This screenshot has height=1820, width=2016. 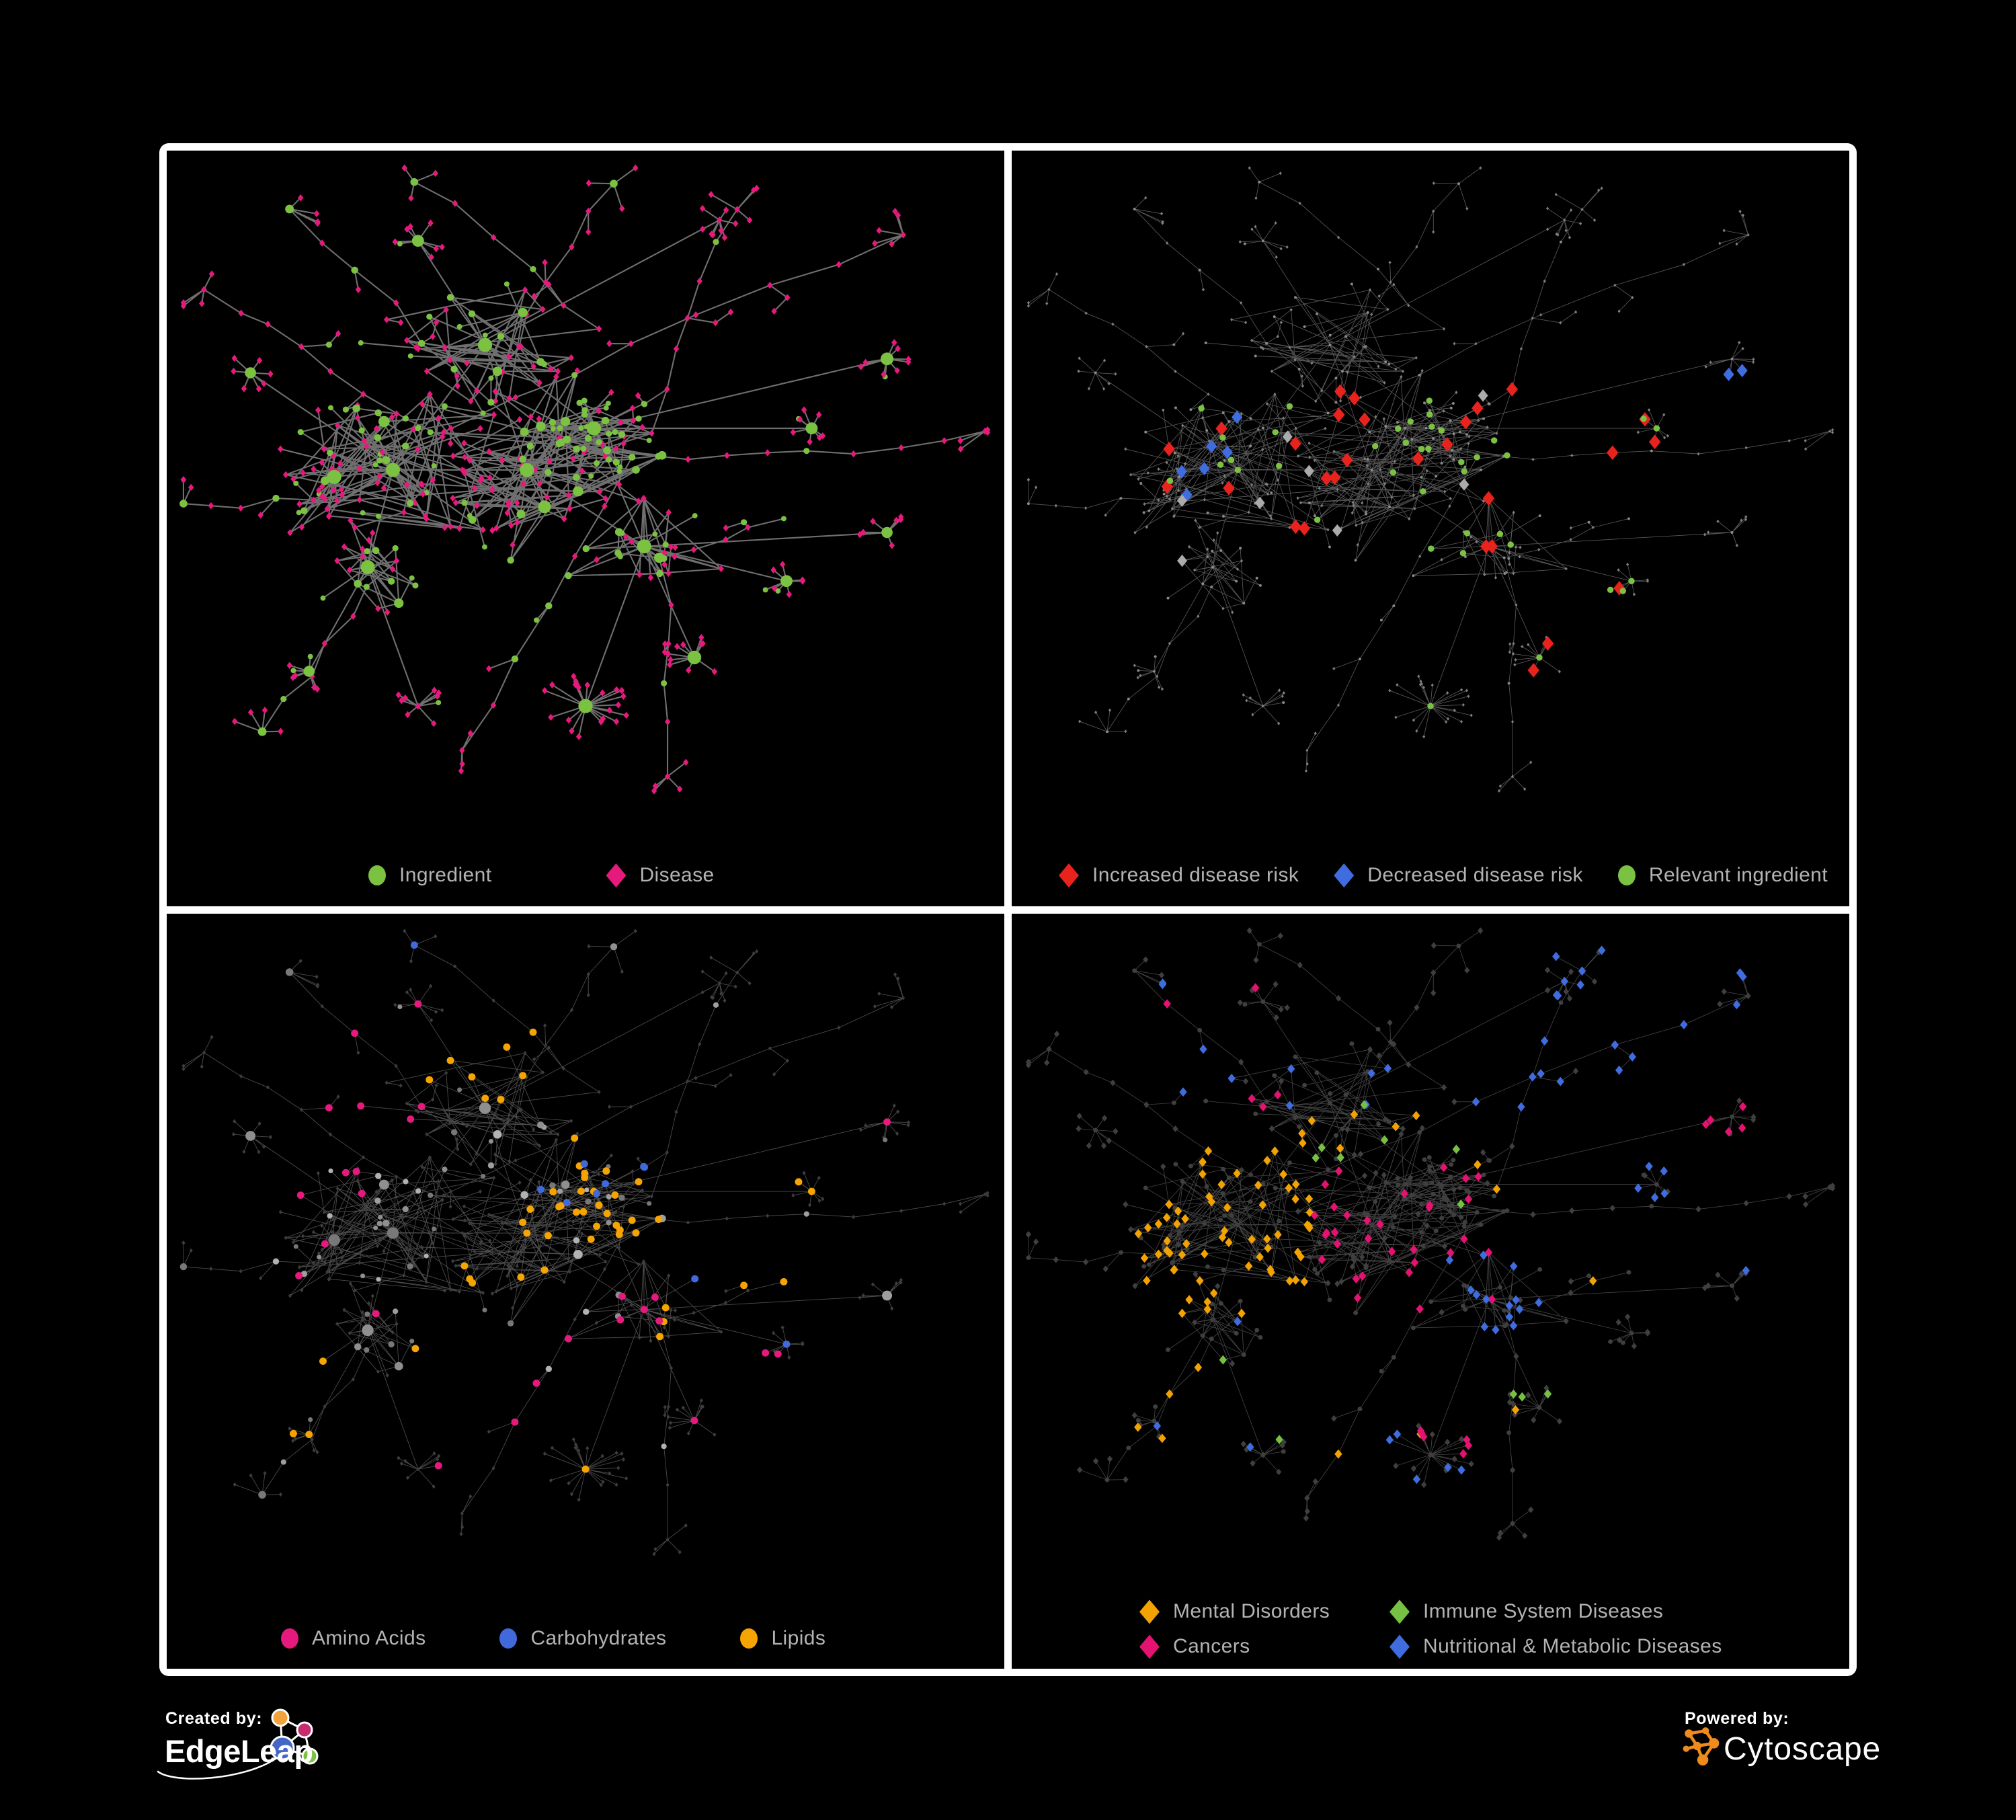 I want to click on legend-item-amino-acids: Amino Acids, so click(x=353, y=1638).